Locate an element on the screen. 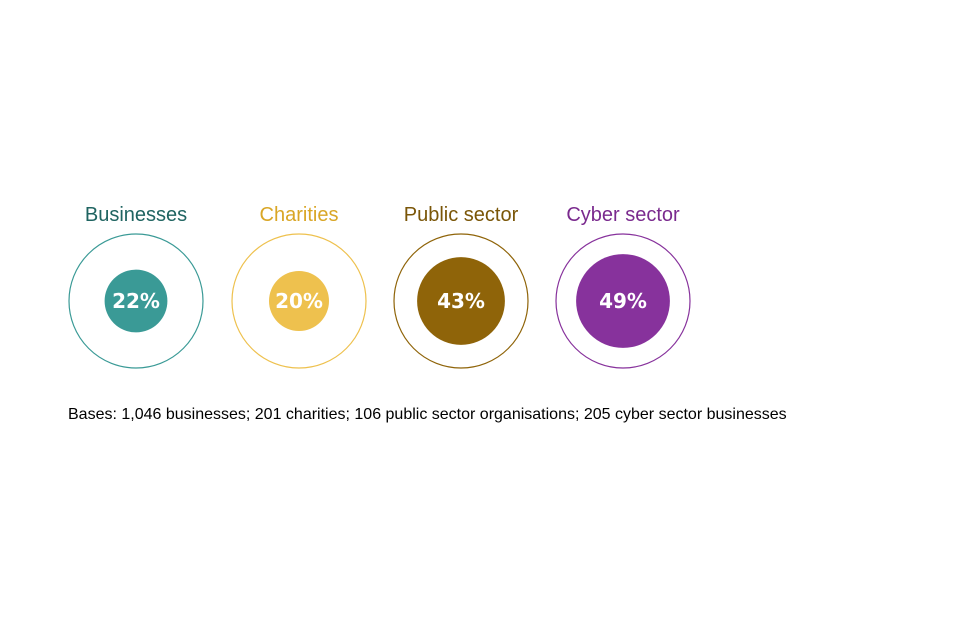 The image size is (960, 640). businesses-outer-ring is located at coordinates (136, 301).